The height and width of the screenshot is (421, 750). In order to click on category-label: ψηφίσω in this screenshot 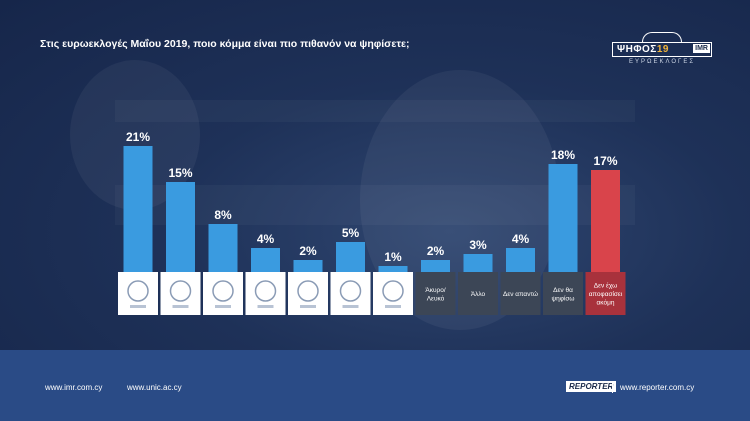, I will do `click(563, 298)`.